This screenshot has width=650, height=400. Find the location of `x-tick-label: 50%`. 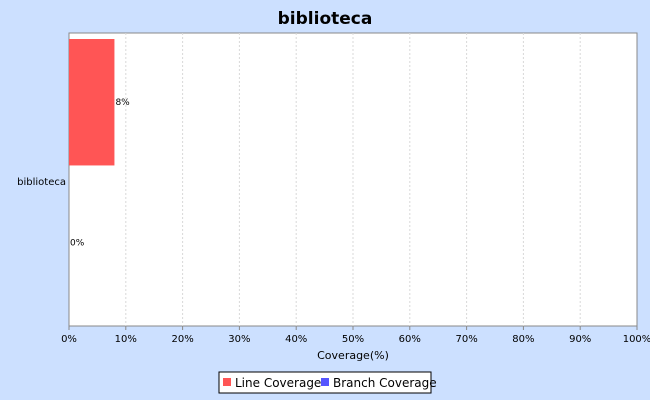

x-tick-label: 50% is located at coordinates (353, 339).